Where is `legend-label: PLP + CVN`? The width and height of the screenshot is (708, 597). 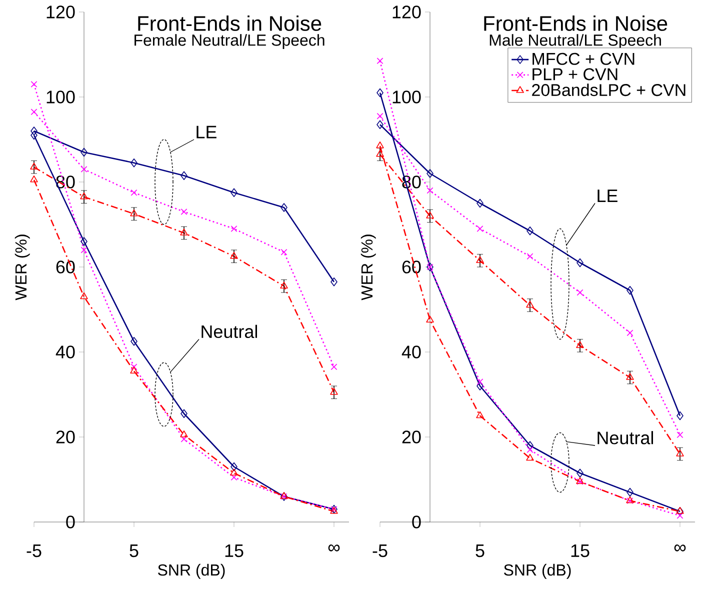
legend-label: PLP + CVN is located at coordinates (575, 74).